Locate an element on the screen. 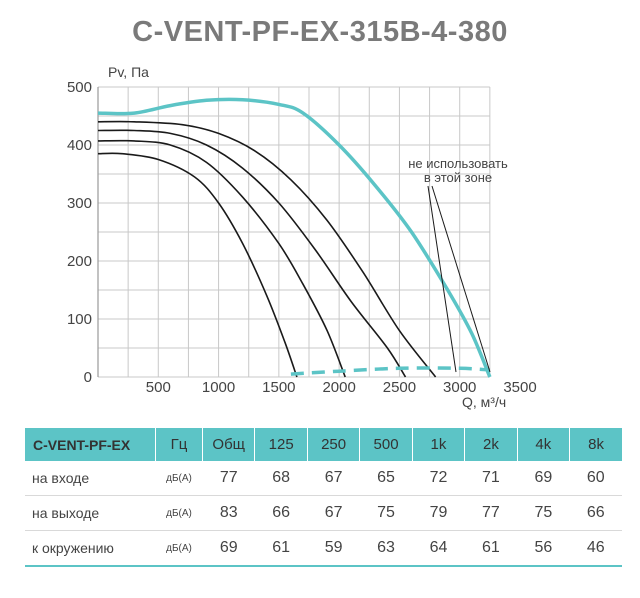 The height and width of the screenshot is (598, 640). page-title: C-VENT-PF-EX-315B-4-380 is located at coordinates (320, 32).